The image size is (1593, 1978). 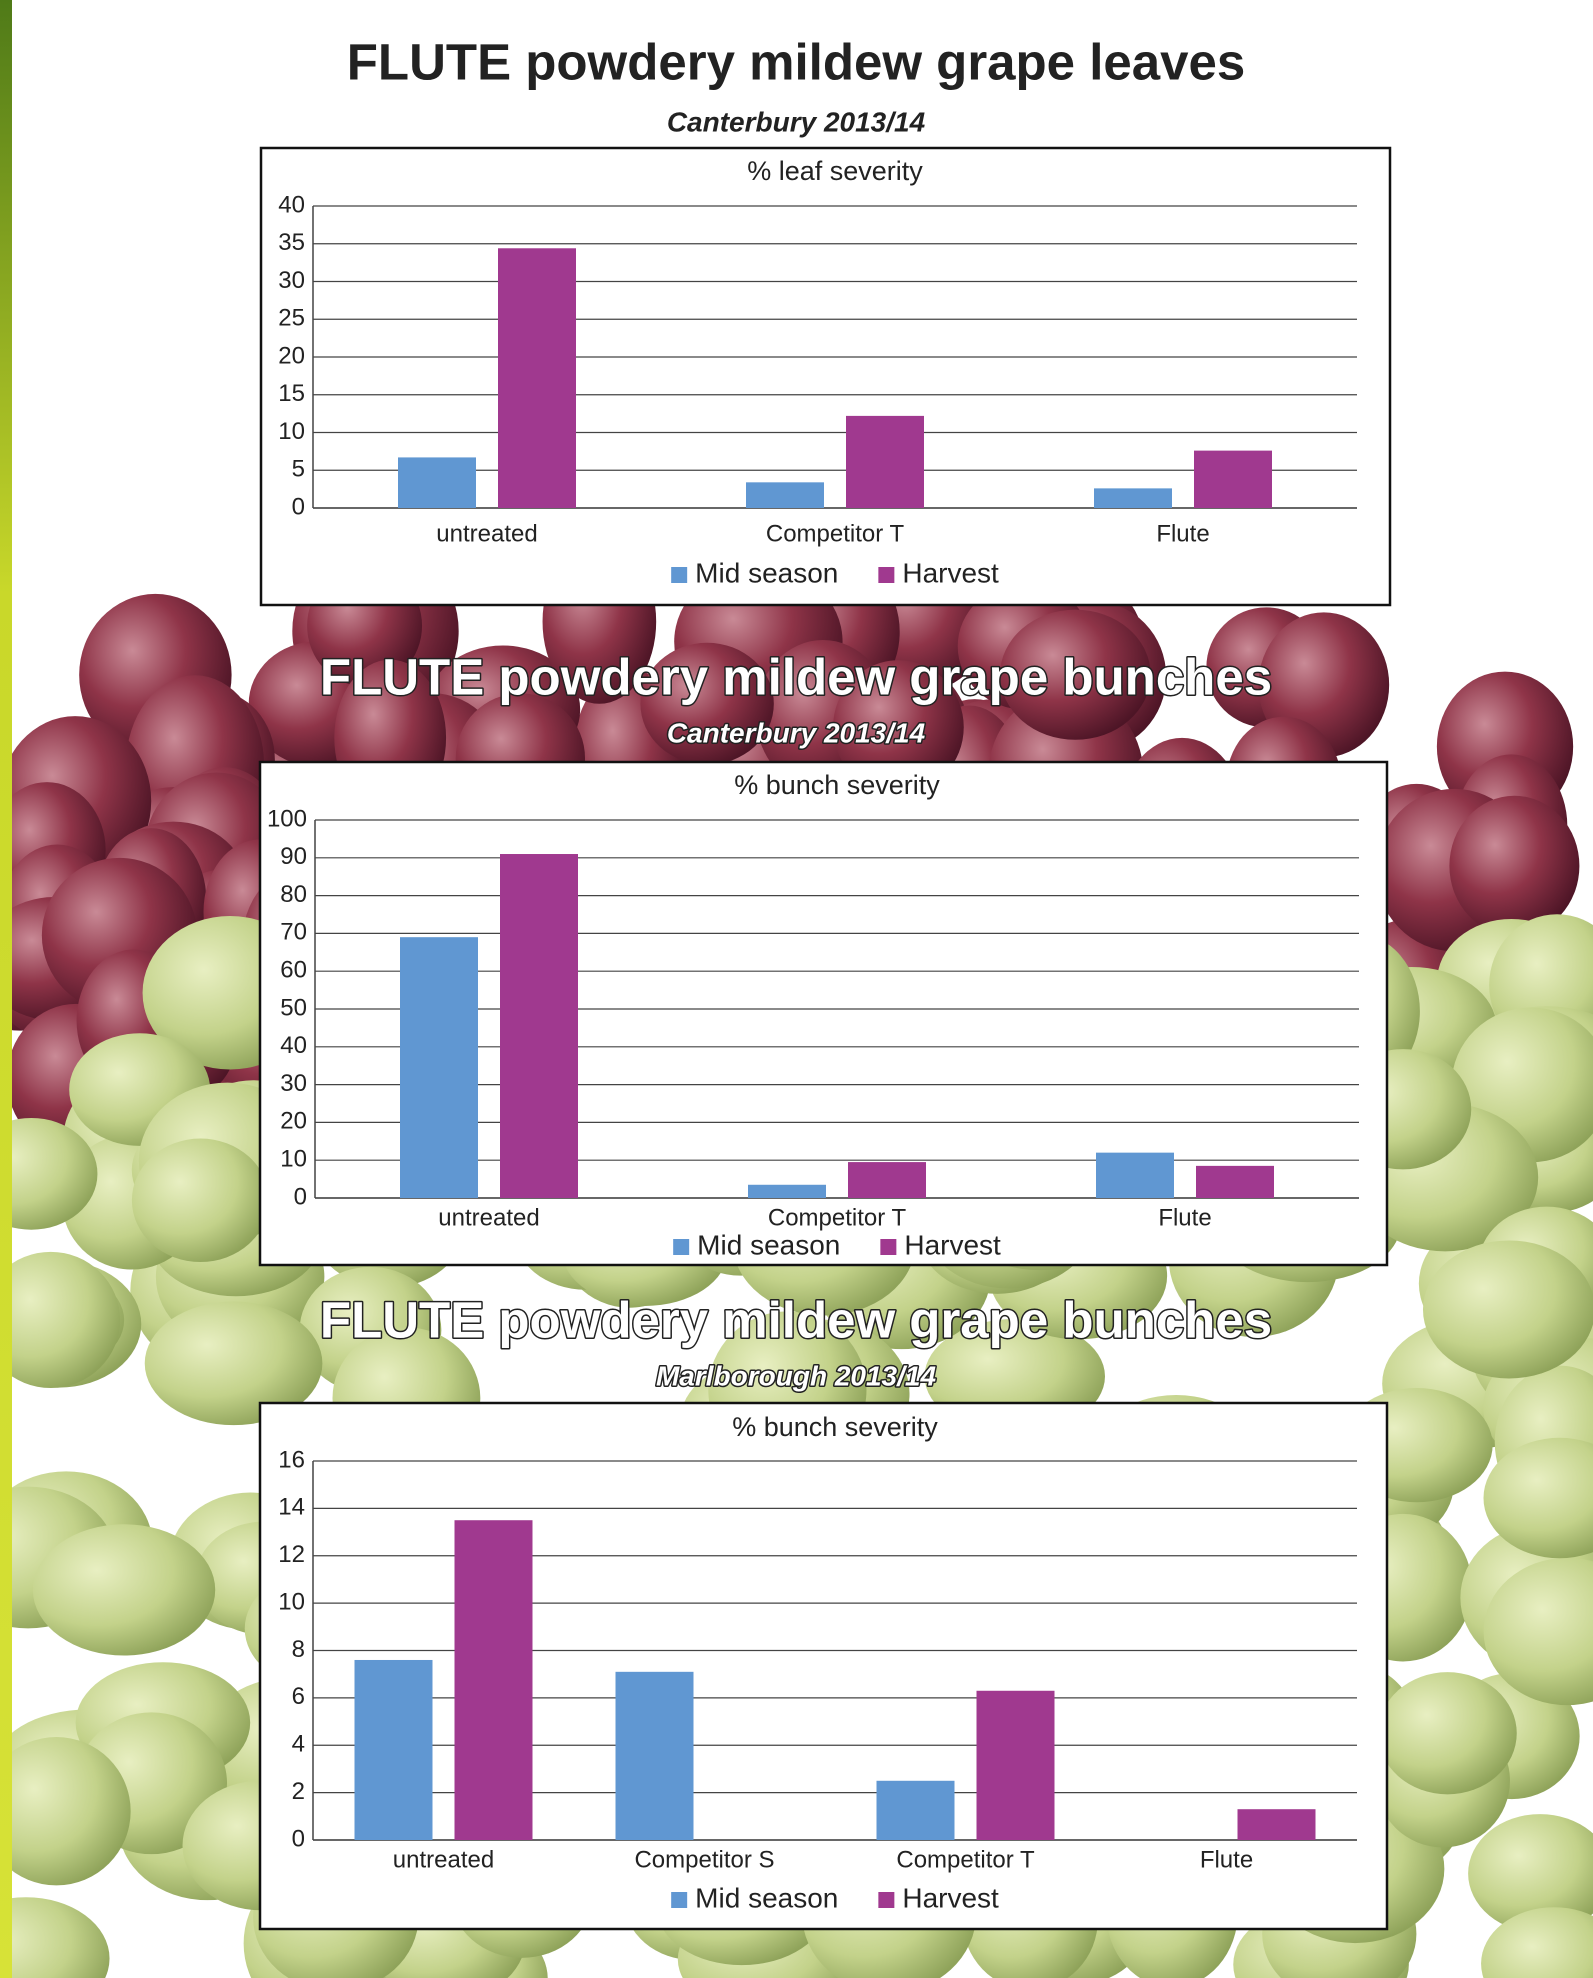 I want to click on y-tick-label: 70, so click(x=293, y=932).